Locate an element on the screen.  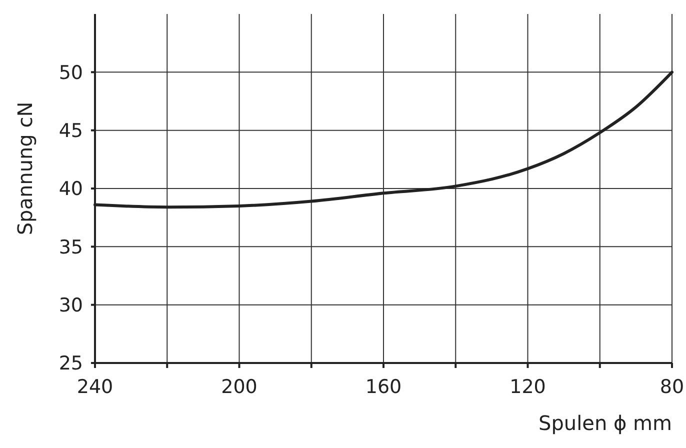
x-tick-label: 160 is located at coordinates (383, 387).